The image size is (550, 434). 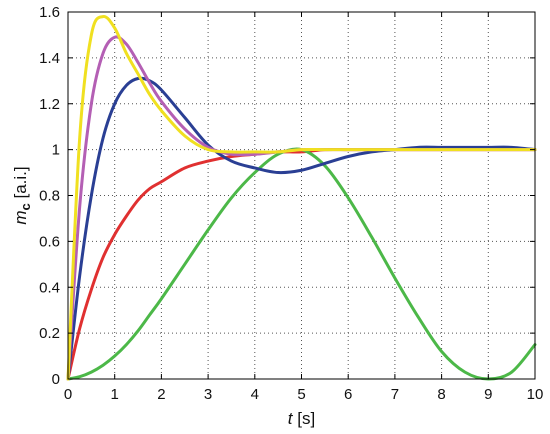 I want to click on y-tick-label: 1.4, so click(x=49, y=58).